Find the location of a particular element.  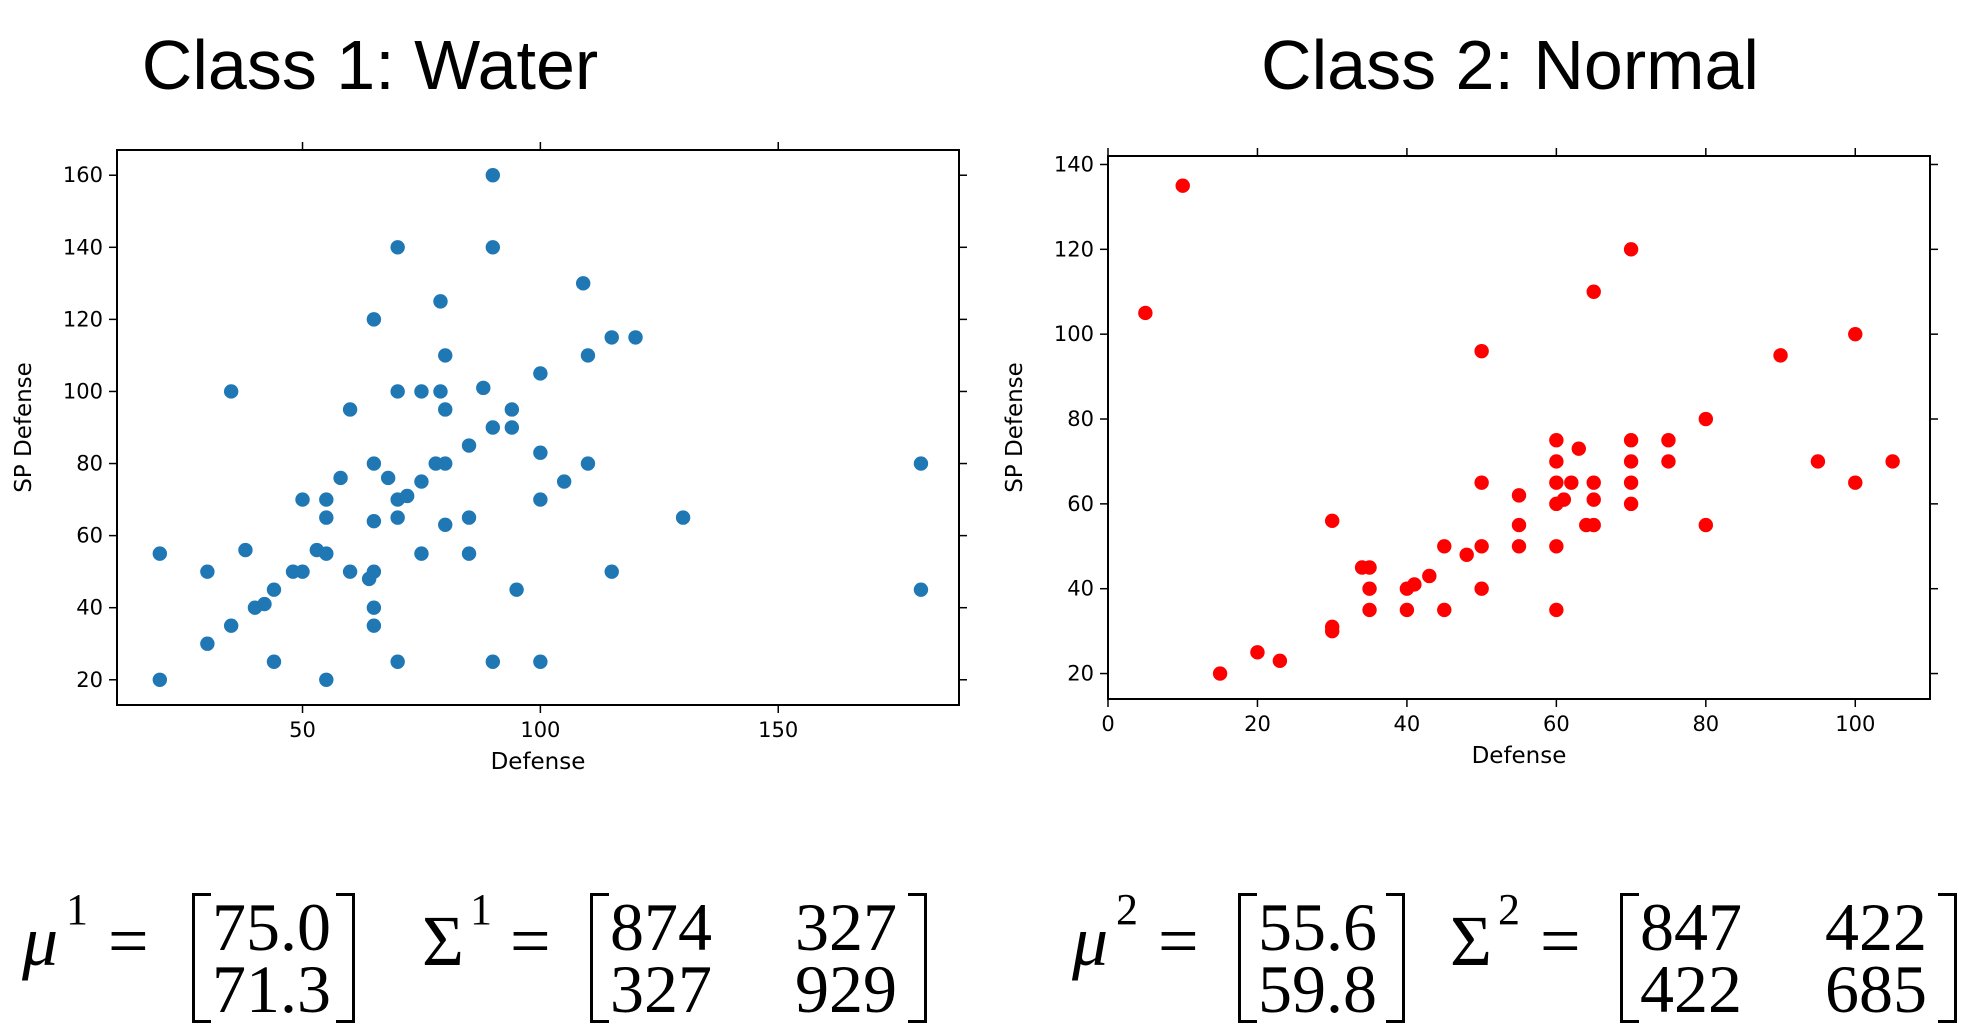

mean-superscript: 1 is located at coordinates (77, 909).